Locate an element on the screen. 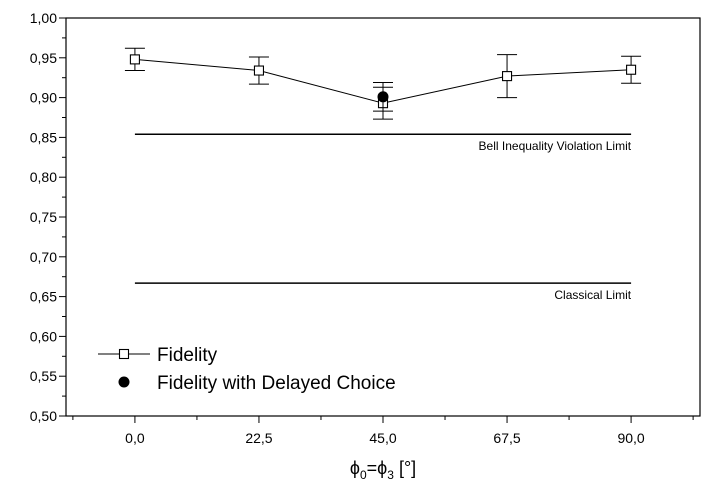 The width and height of the screenshot is (701, 488). y-tick-label: 0,50 is located at coordinates (43, 416).